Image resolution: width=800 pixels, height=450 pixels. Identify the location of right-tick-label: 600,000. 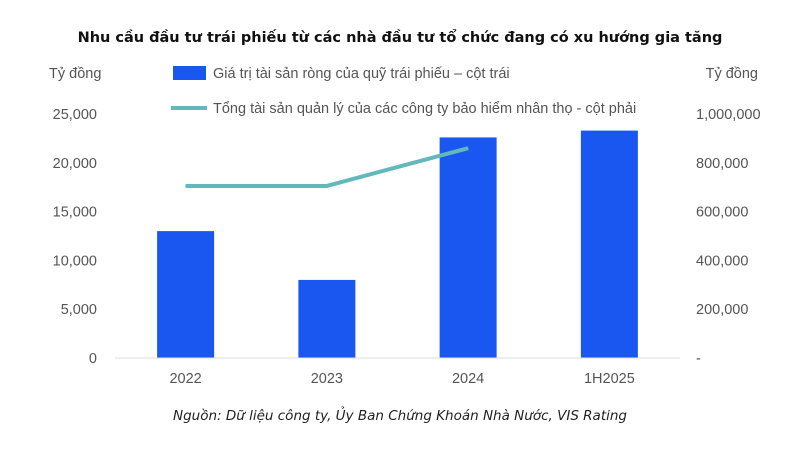
(722, 213).